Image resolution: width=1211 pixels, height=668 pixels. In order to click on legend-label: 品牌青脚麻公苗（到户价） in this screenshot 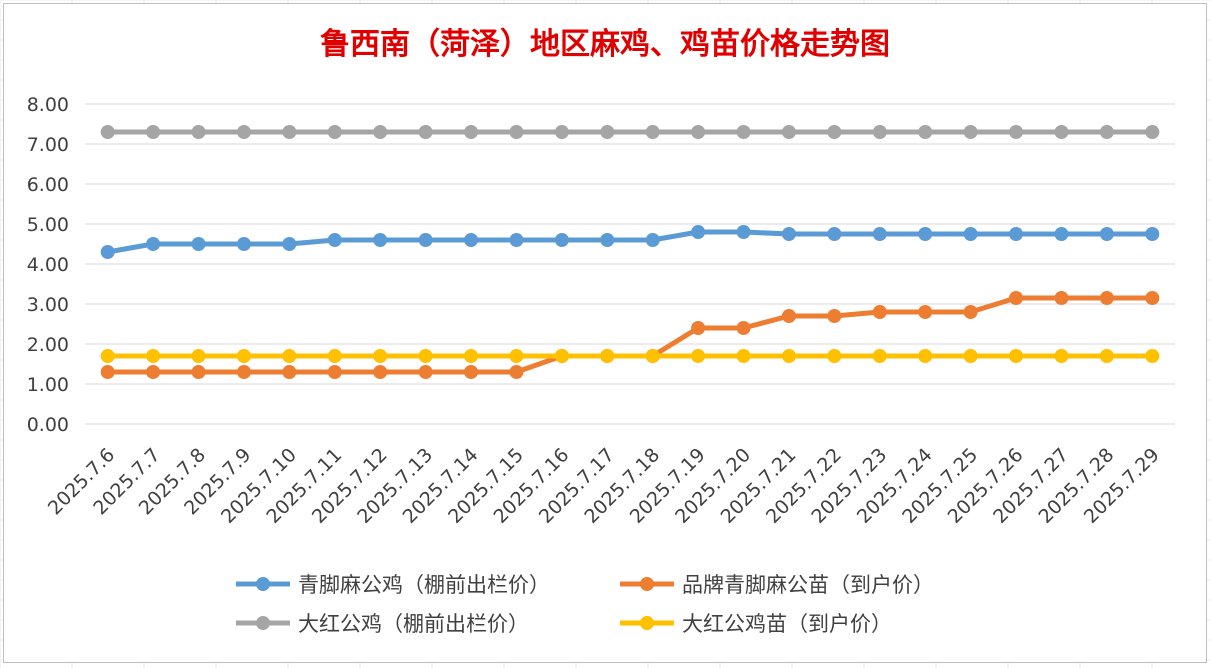, I will do `click(808, 585)`.